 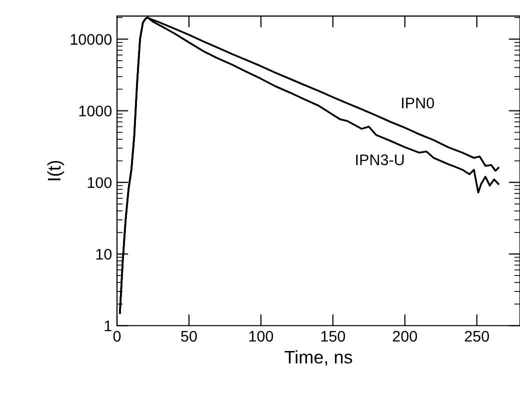 I want to click on y-axis-title: I(t), so click(x=55, y=170).